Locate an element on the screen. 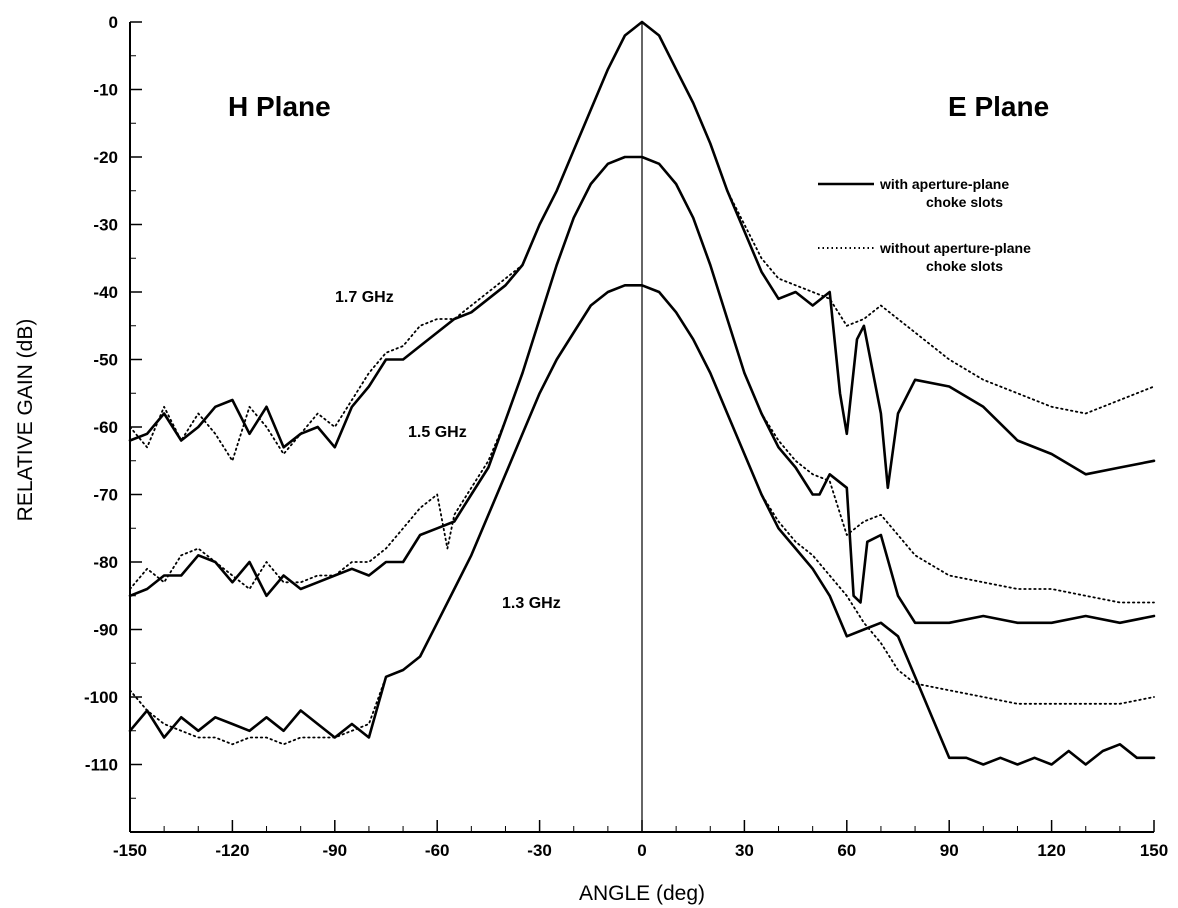 This screenshot has width=1178, height=908. freq-label-1-5: 1.5 GHz is located at coordinates (437, 432).